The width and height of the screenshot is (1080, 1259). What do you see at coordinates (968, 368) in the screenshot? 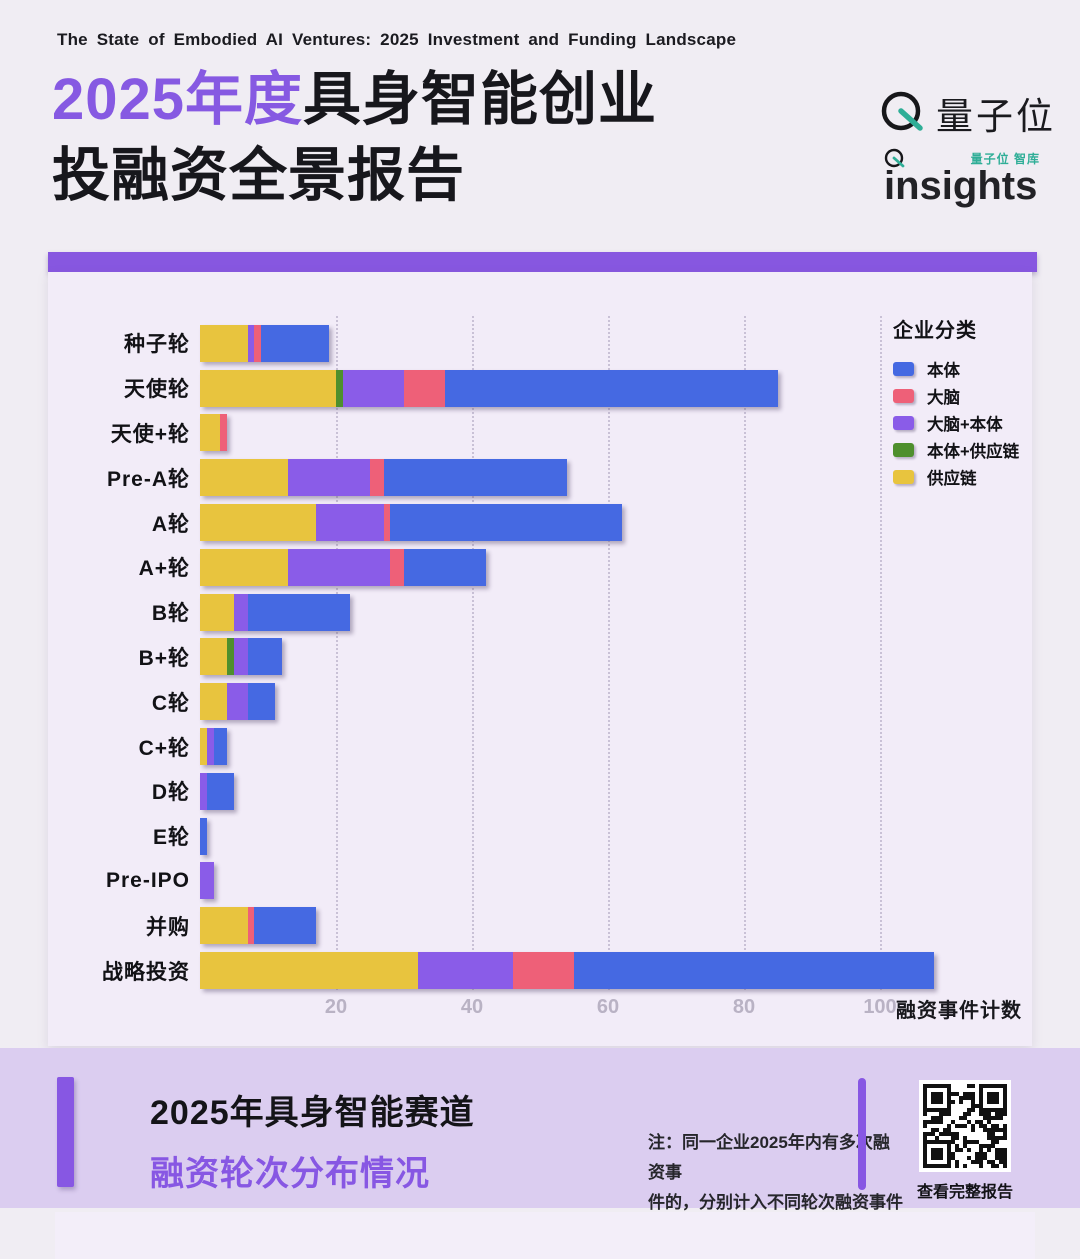
I see `legend-item: 本体` at bounding box center [968, 368].